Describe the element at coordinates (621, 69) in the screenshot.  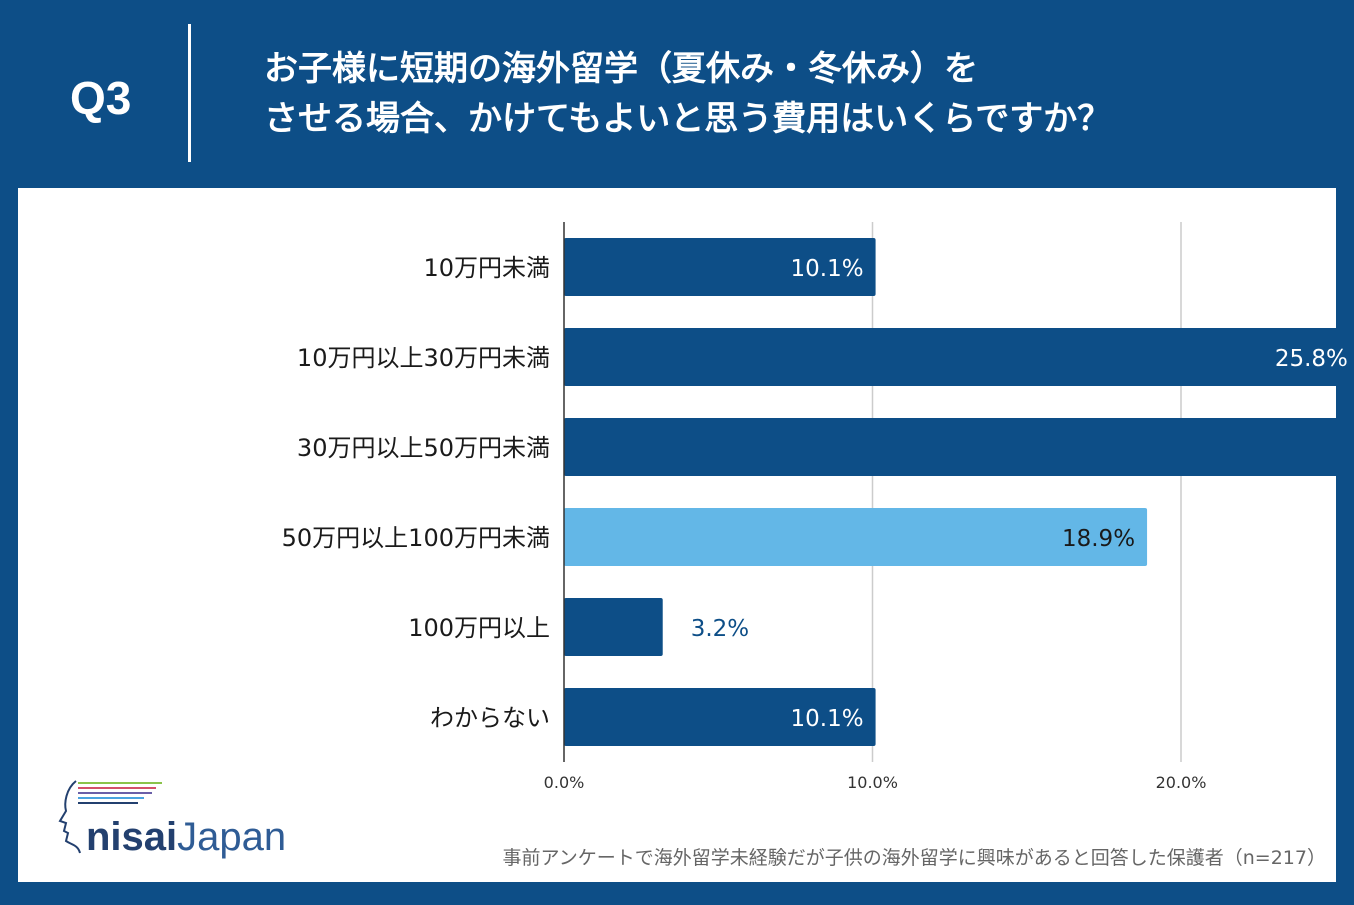
I see `title-line-1: お子様に短期の海外留学（夏休み・冬休み）を` at that location.